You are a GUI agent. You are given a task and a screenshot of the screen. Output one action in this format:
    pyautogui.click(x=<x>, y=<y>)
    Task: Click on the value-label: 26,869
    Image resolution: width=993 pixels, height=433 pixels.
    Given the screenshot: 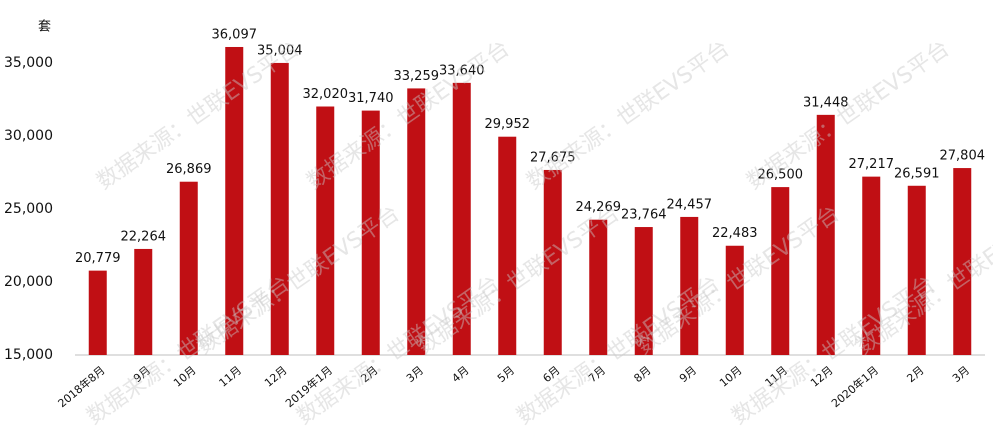 What is the action you would take?
    pyautogui.click(x=189, y=169)
    